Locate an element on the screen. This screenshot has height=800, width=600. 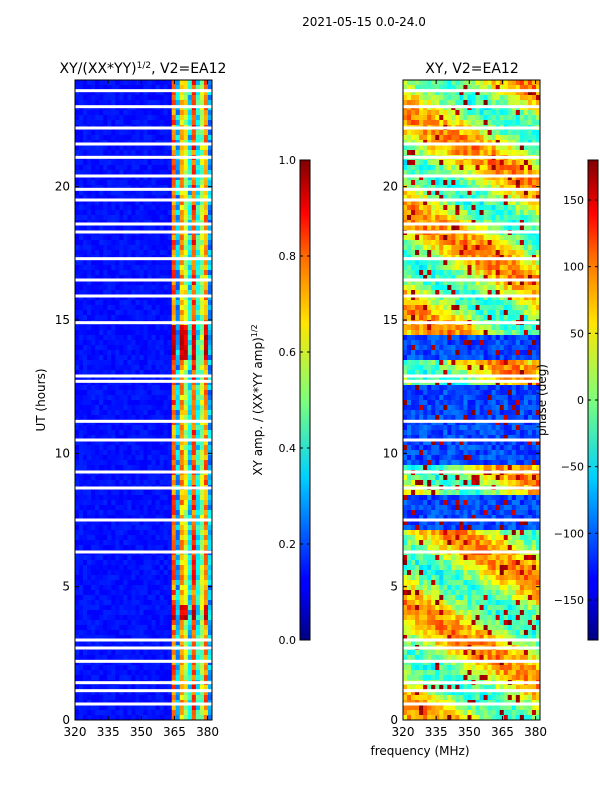
colorbar1-label: XY amp. / (XX*YY amp)1/2 is located at coordinates (257, 399).